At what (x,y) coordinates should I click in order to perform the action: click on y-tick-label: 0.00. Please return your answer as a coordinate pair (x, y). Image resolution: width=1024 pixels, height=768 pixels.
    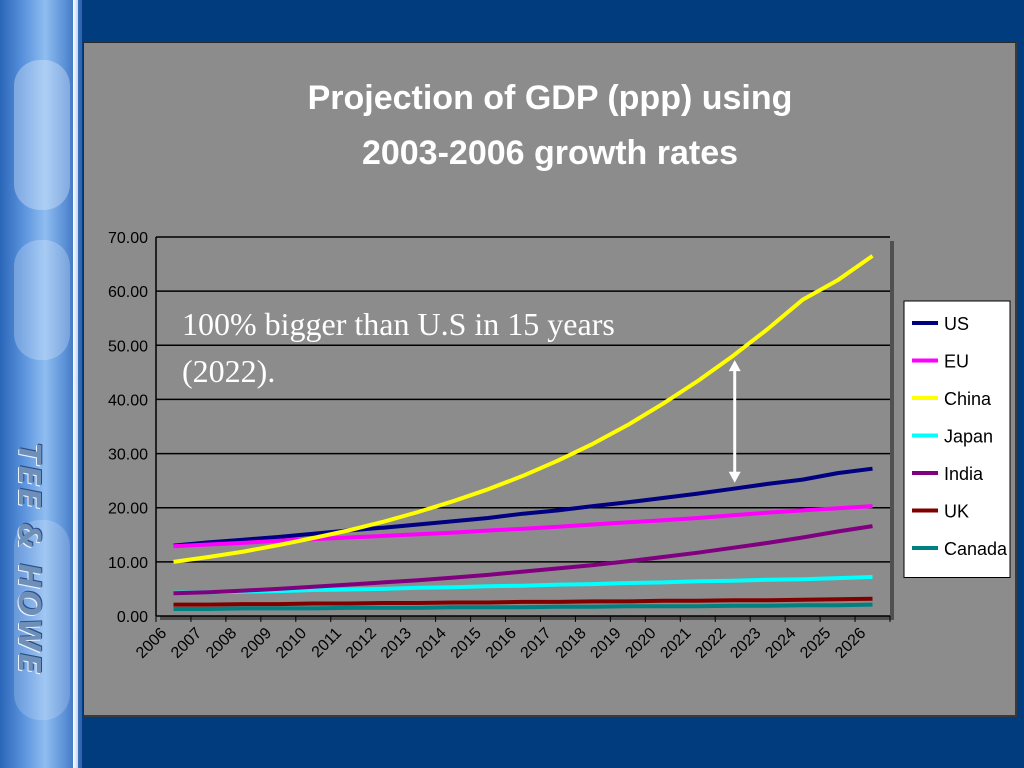
    Looking at the image, I should click on (132, 617).